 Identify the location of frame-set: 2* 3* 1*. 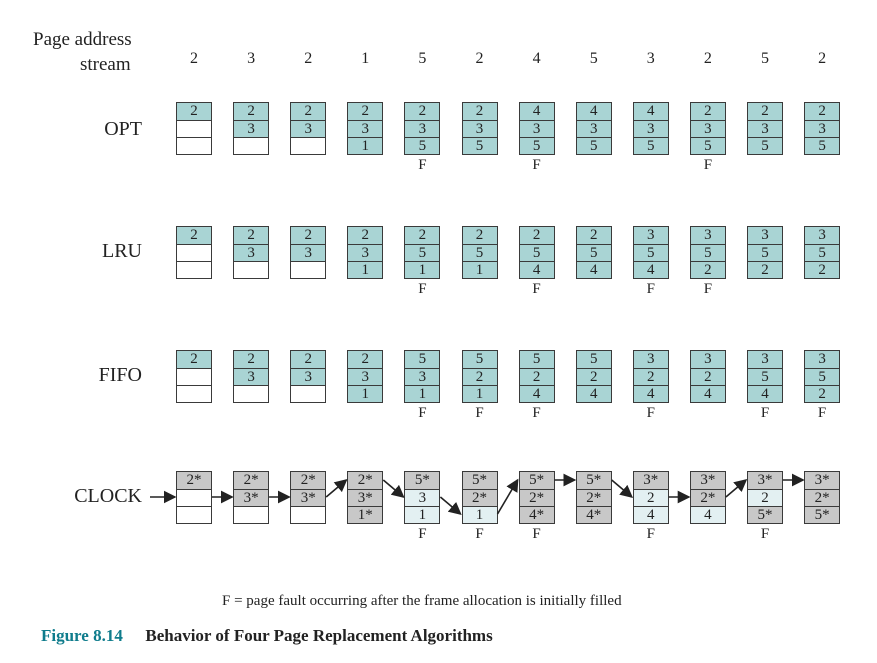
(365, 497).